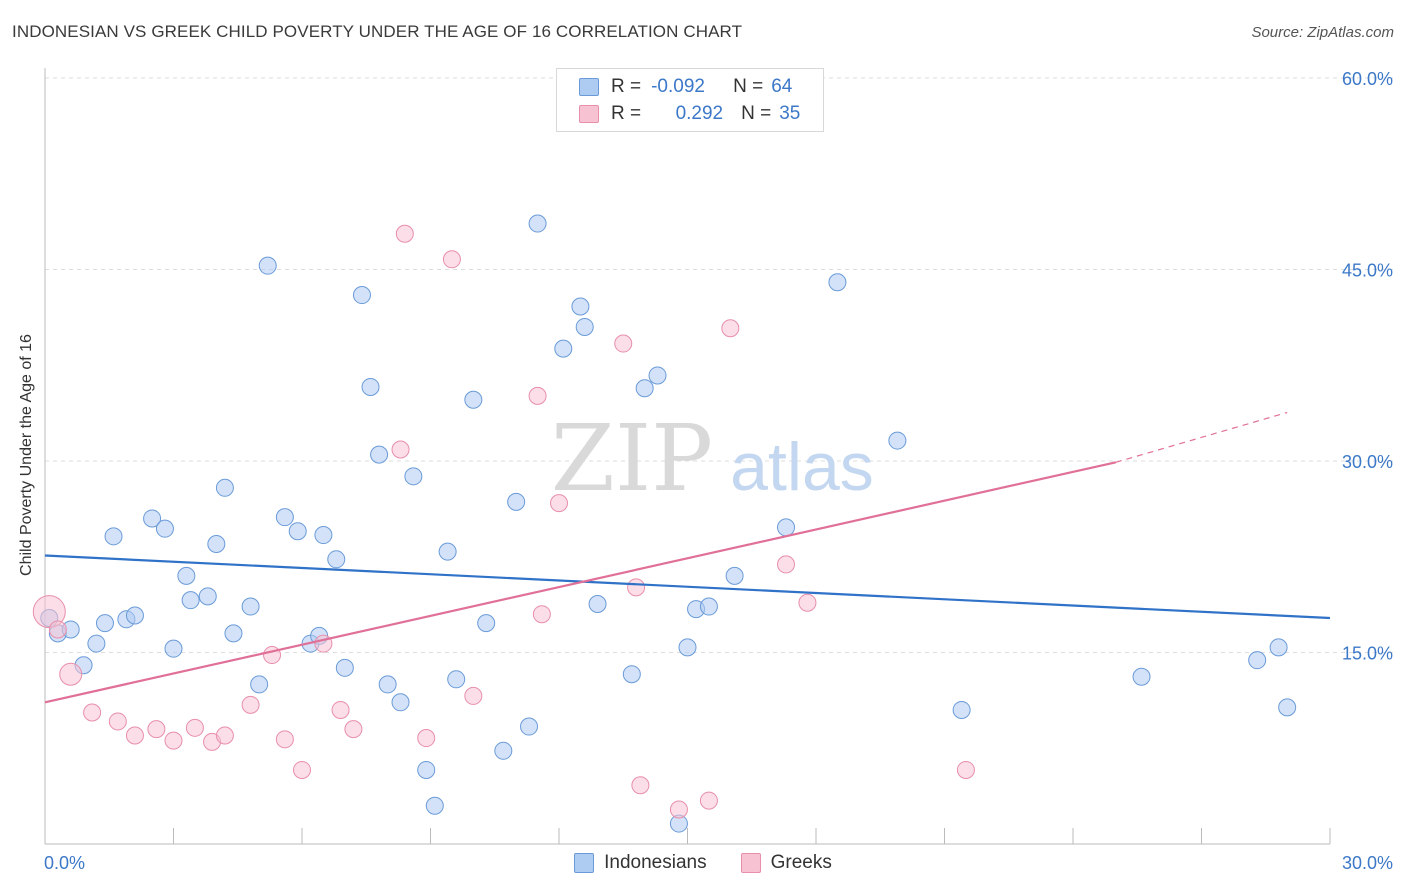 The image size is (1406, 892). Describe the element at coordinates (632, 458) in the screenshot. I see `watermark-zip: ZIP` at that location.